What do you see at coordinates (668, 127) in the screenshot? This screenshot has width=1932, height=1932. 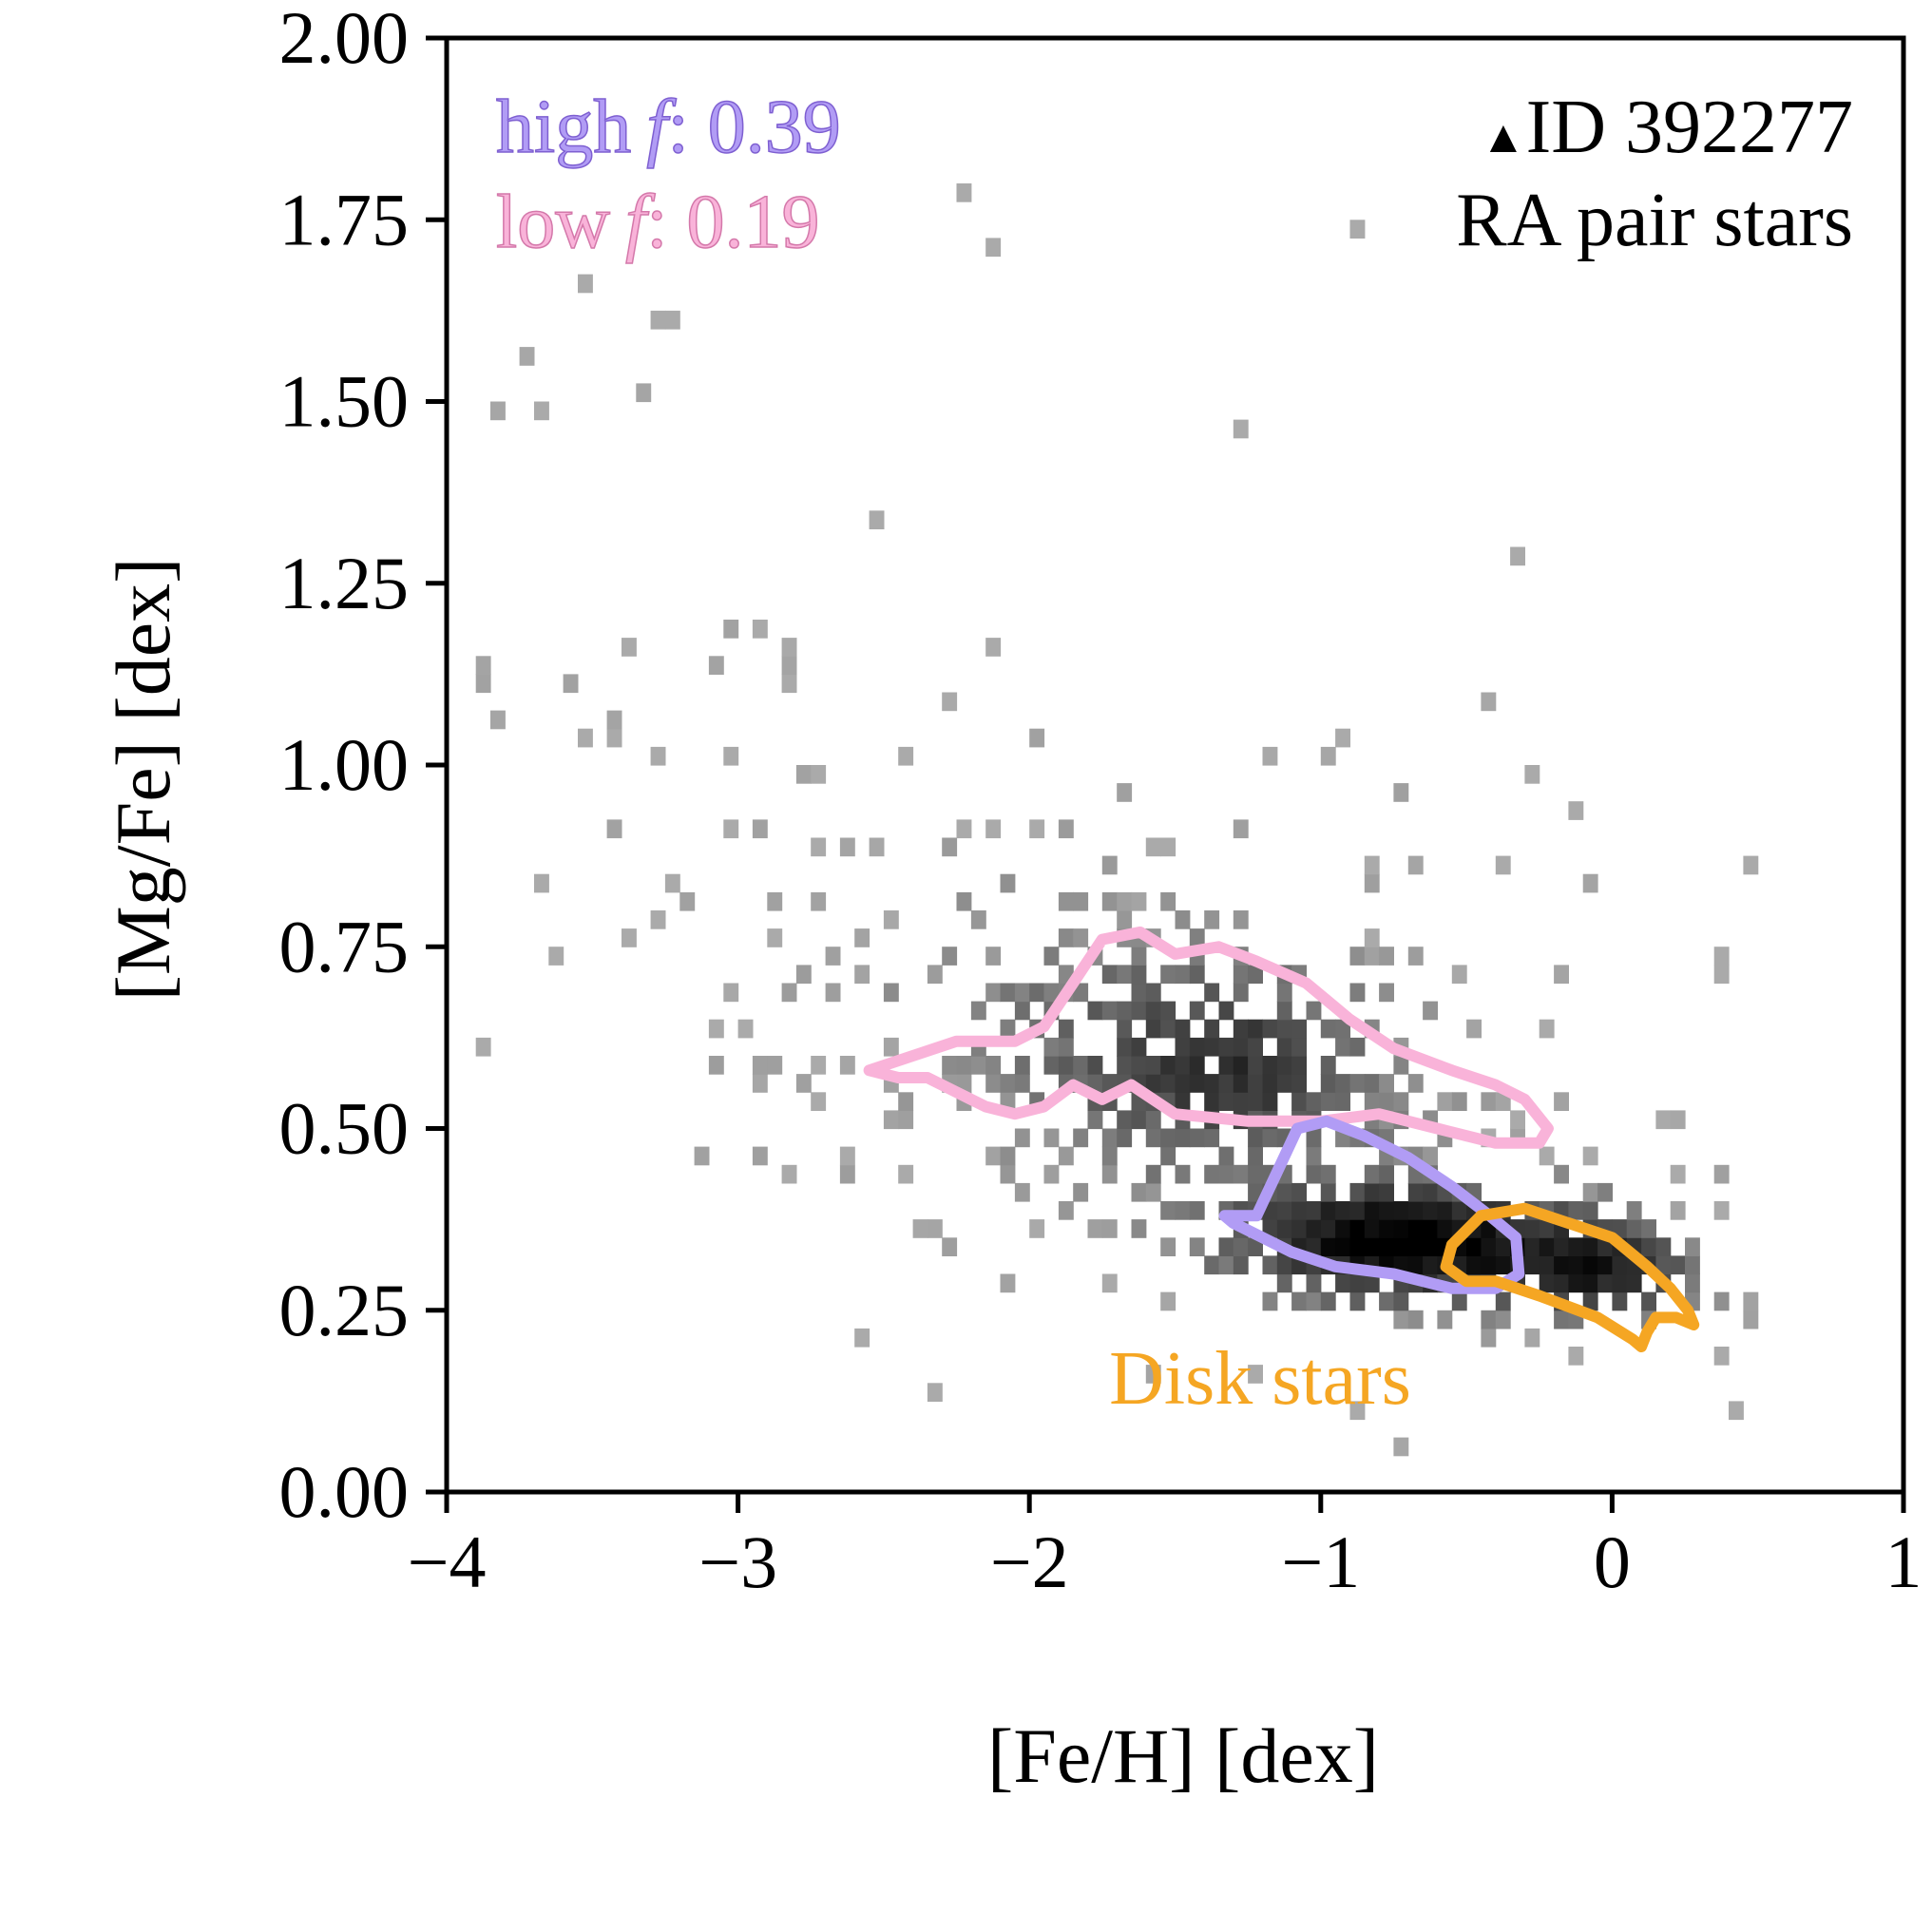 I see `high-f-annotation: high f: 0.39` at bounding box center [668, 127].